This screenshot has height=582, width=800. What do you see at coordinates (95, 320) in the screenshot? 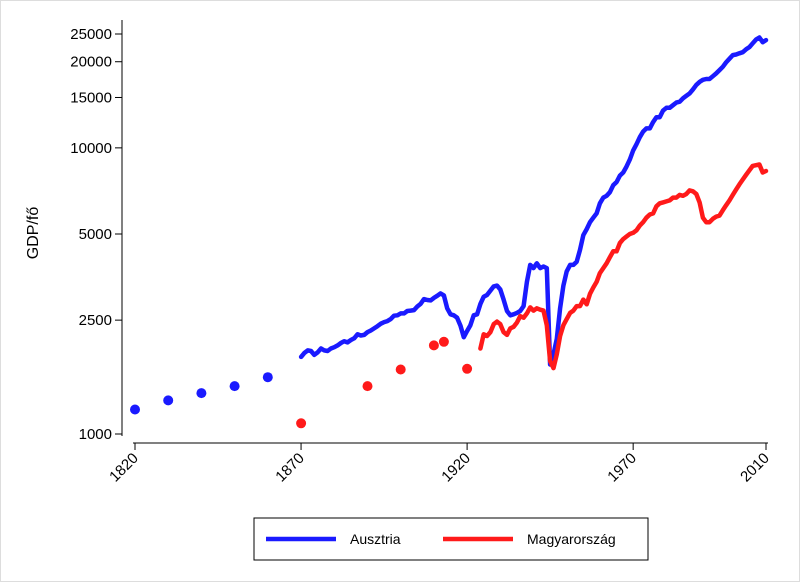
I see `y-tick-label: 2500` at bounding box center [95, 320].